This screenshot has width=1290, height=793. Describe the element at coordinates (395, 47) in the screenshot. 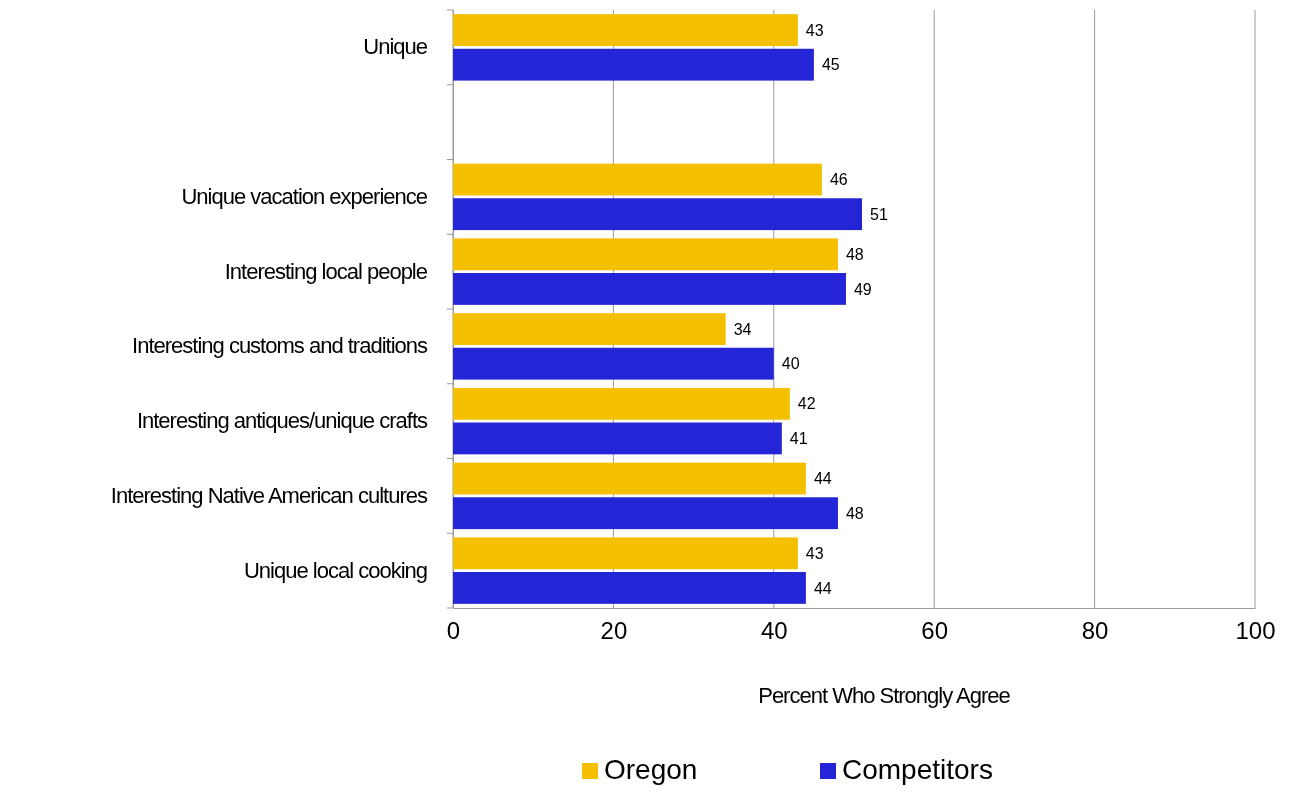

I see `y-tick-label: Unique` at that location.